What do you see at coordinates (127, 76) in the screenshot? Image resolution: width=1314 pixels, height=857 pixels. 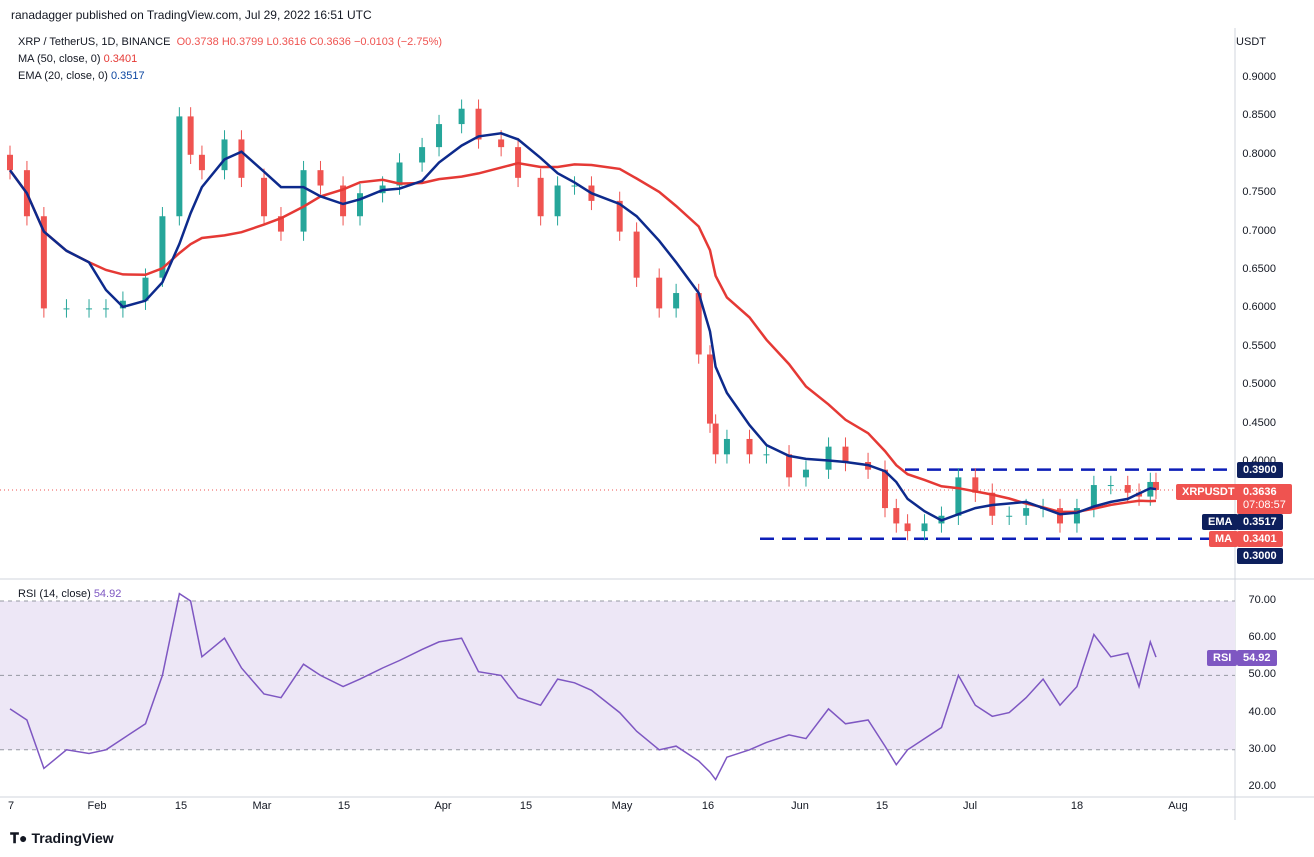 I see `ema-legend-value: 0.3517` at bounding box center [127, 76].